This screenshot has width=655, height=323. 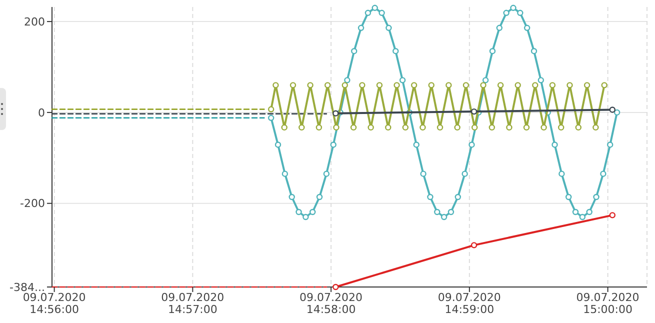 What do you see at coordinates (608, 303) in the screenshot?
I see `x-tick-label: 09.07.2020 15:00:00` at bounding box center [608, 303].